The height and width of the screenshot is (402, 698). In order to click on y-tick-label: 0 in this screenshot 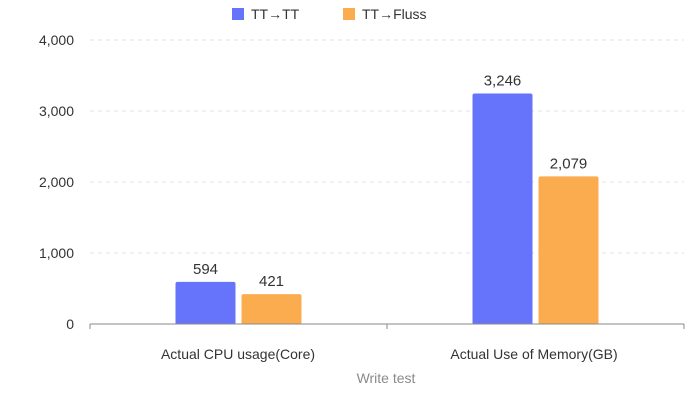, I will do `click(70, 324)`.